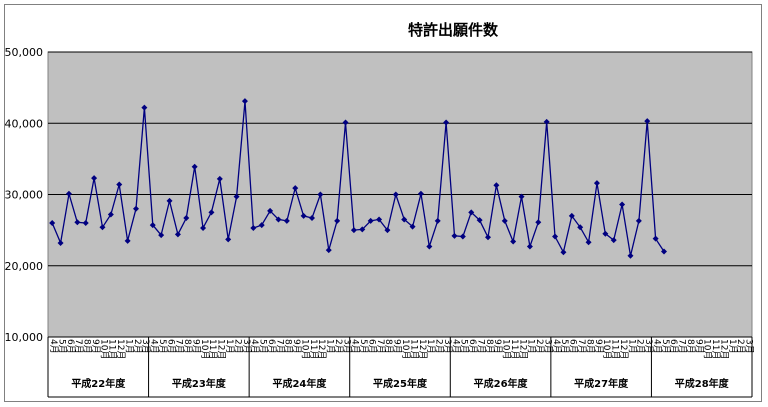  What do you see at coordinates (24, 123) in the screenshot?
I see `y-tick-label: 40,000` at bounding box center [24, 123].